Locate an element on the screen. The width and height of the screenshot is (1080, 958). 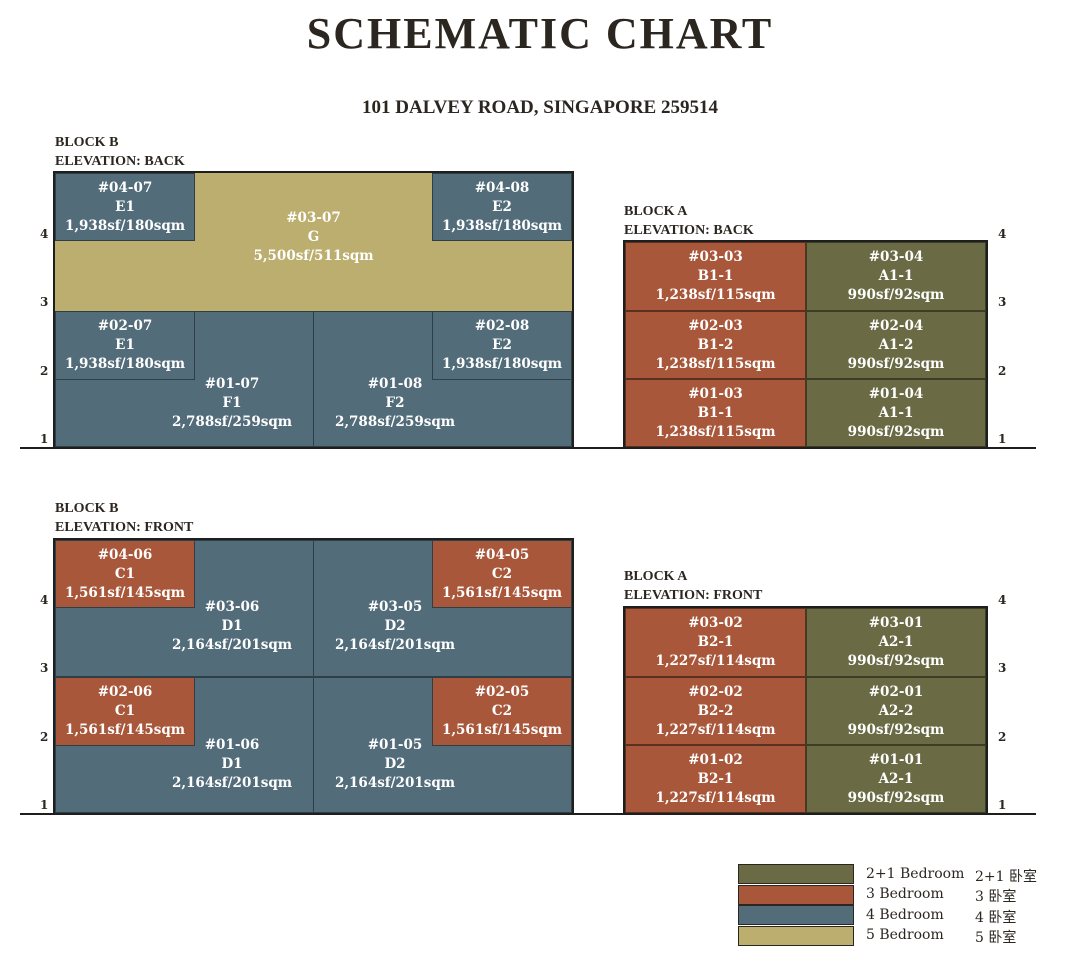
unit-04-06: #04-06 C1 1,561sf/145sqm is located at coordinates (125, 574).